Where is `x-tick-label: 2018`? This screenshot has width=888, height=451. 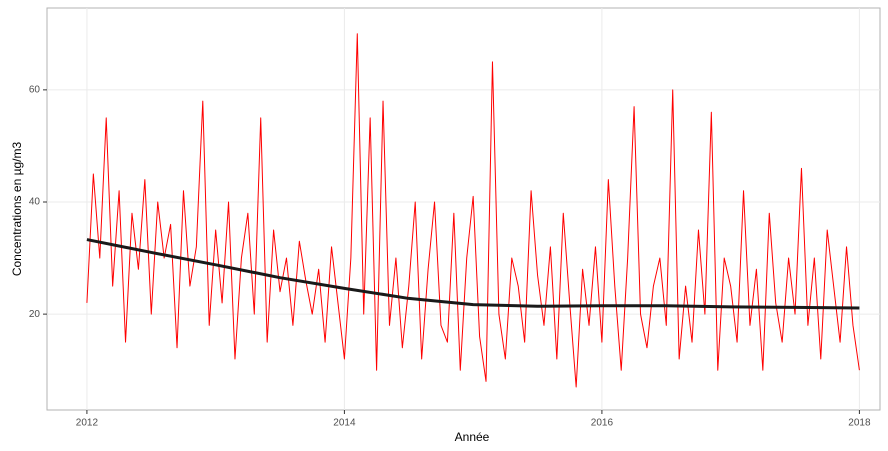
x-tick-label: 2018 is located at coordinates (859, 423).